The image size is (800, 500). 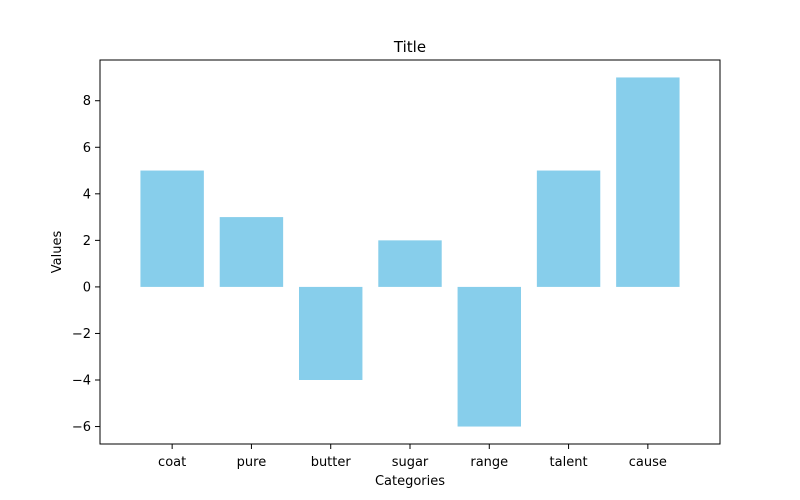 I want to click on y-tick-label: −2, so click(x=81, y=334).